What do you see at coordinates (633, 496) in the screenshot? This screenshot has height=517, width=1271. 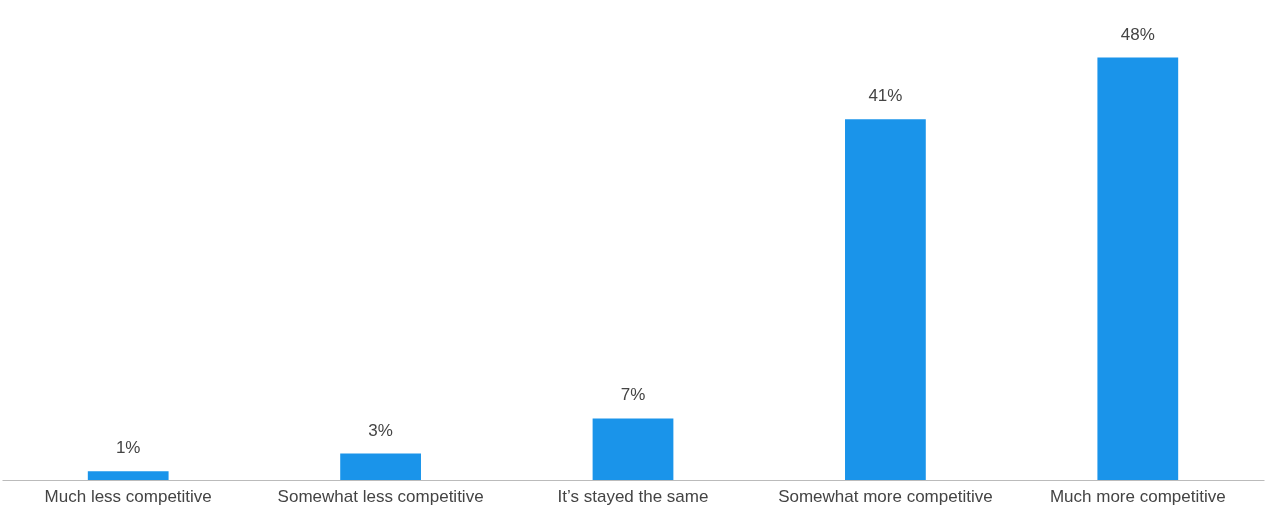 I see `x-tick-label: It’s stayed the same` at bounding box center [633, 496].